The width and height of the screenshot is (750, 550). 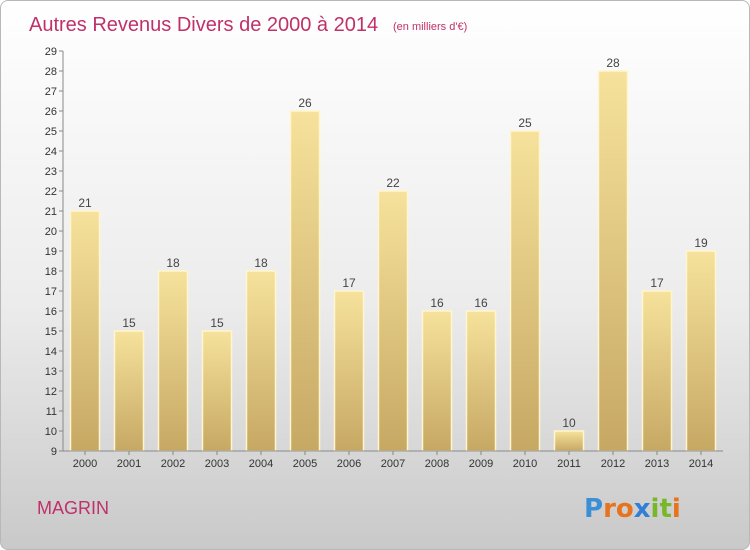 What do you see at coordinates (51, 172) in the screenshot?
I see `y-tick-label: 23` at bounding box center [51, 172].